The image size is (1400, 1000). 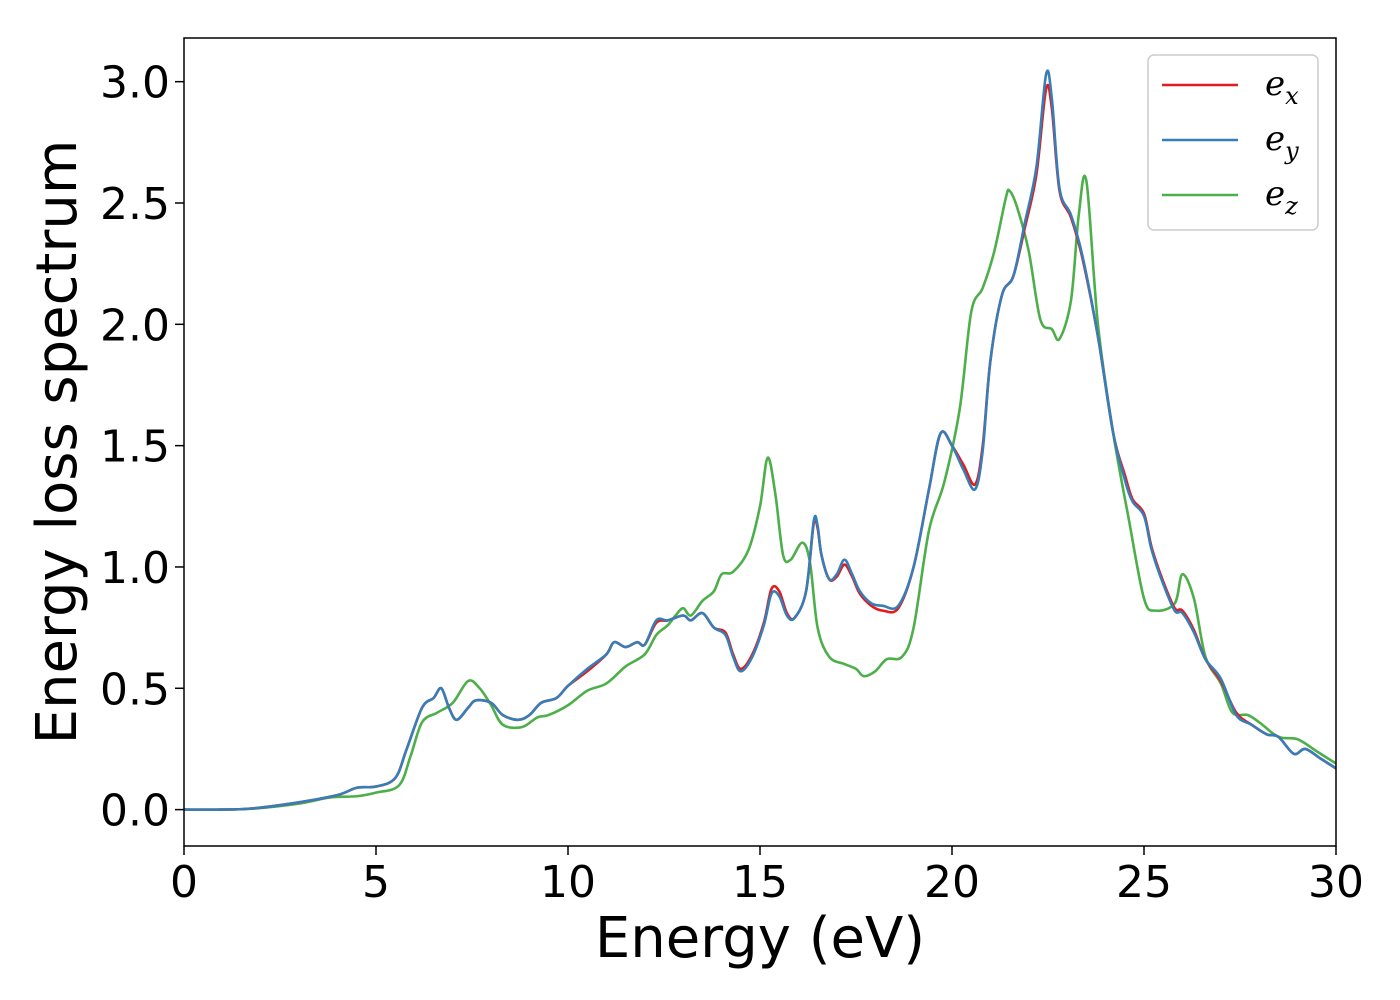 I want to click on x-axis: 0 5 10 15 20 25 30, so click(x=767, y=877).